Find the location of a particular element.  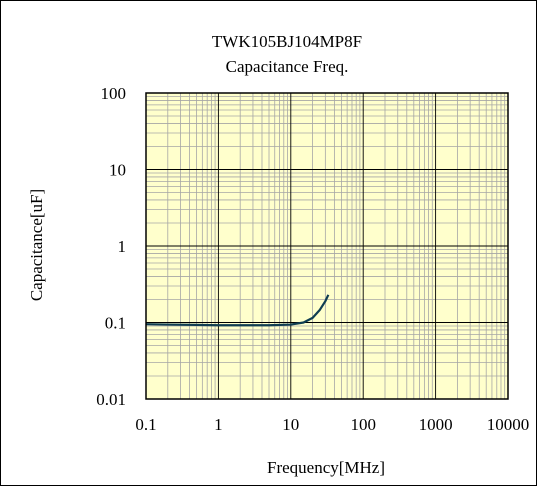

y-tick-label: 100 is located at coordinates (114, 93).